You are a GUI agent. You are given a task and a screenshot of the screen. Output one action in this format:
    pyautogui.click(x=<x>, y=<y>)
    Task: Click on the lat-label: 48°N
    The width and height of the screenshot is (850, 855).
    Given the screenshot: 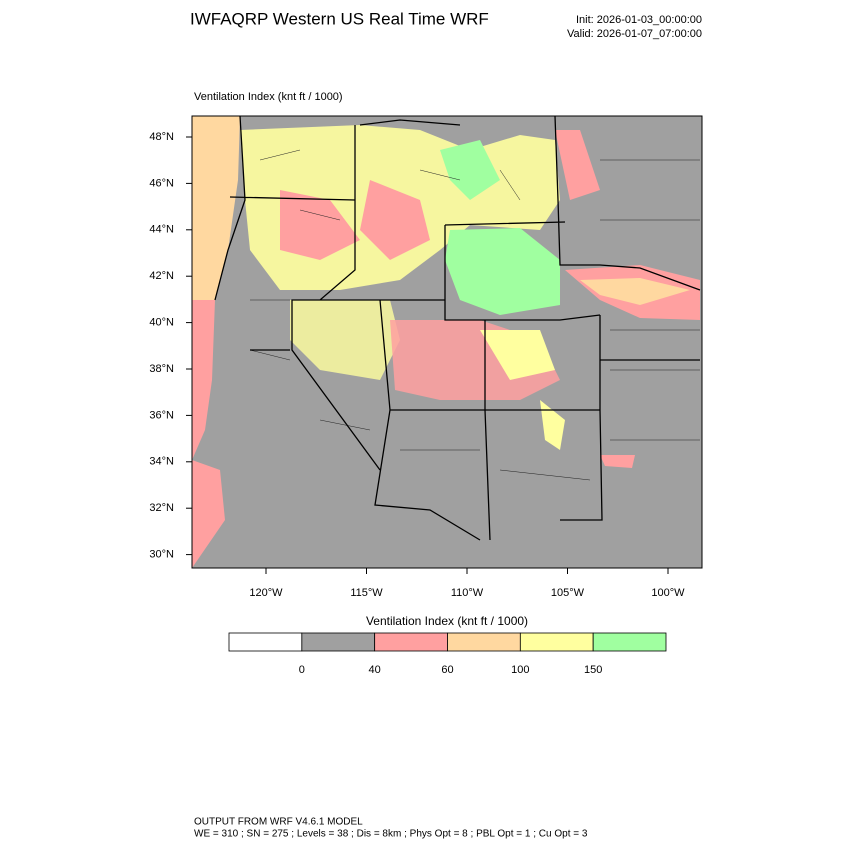 What is the action you would take?
    pyautogui.click(x=161, y=137)
    